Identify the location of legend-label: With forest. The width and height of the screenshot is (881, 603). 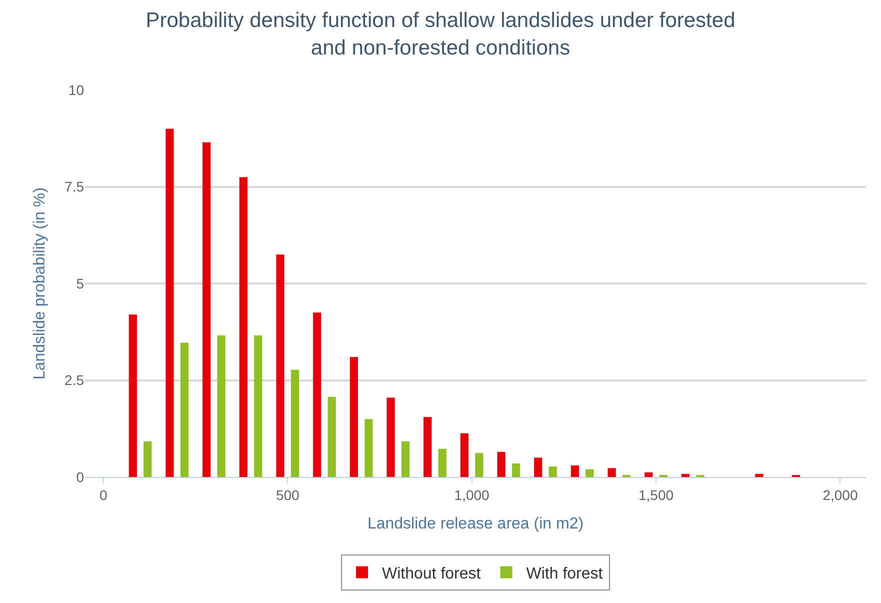
(565, 574).